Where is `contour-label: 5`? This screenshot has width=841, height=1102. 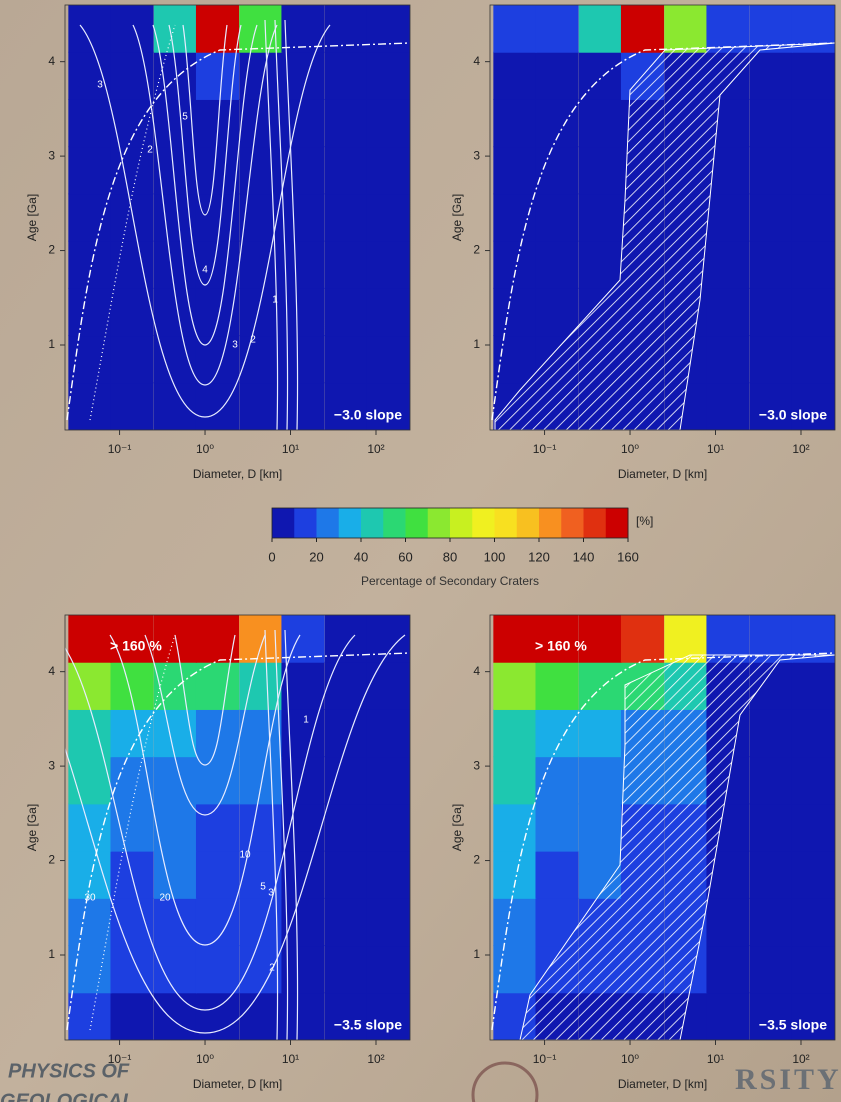 contour-label: 5 is located at coordinates (185, 117).